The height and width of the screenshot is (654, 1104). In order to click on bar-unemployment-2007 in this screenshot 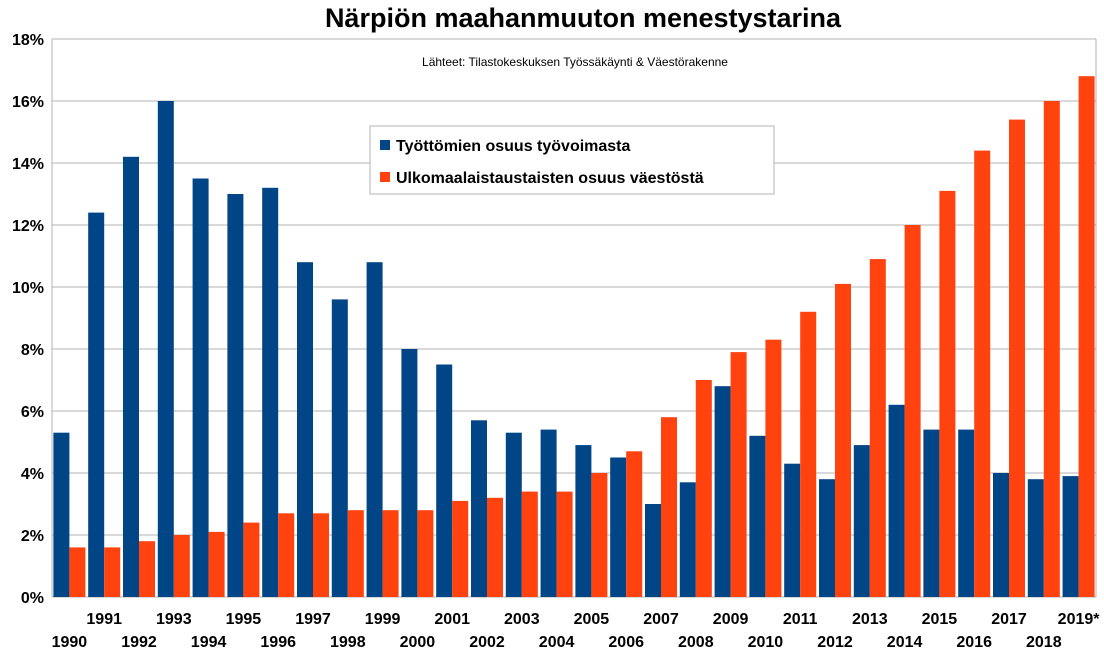, I will do `click(652, 550)`.